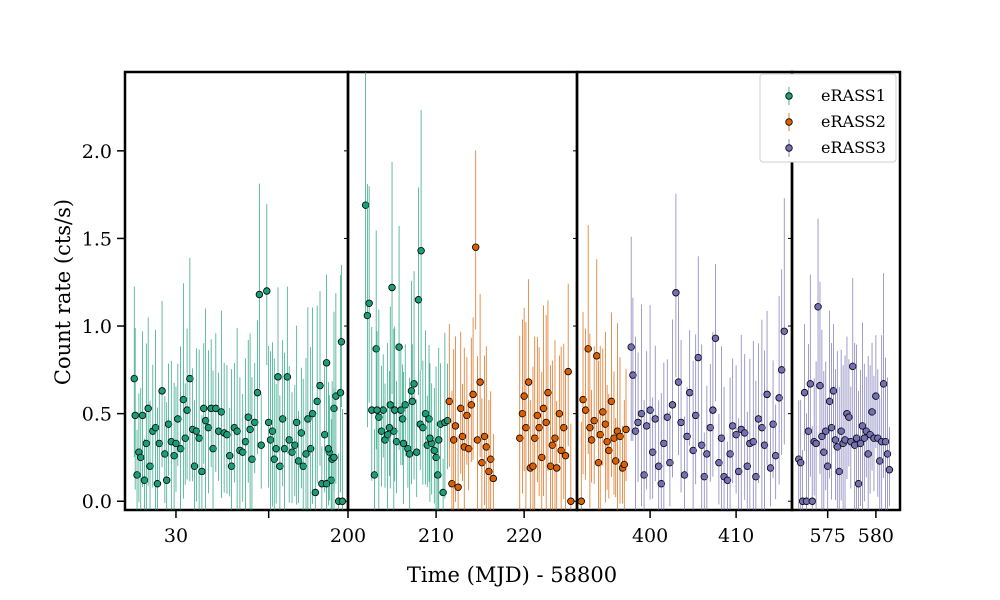 This screenshot has width=1000, height=600. Describe the element at coordinates (97, 152) in the screenshot. I see `y-tick-label: 2.0` at that location.